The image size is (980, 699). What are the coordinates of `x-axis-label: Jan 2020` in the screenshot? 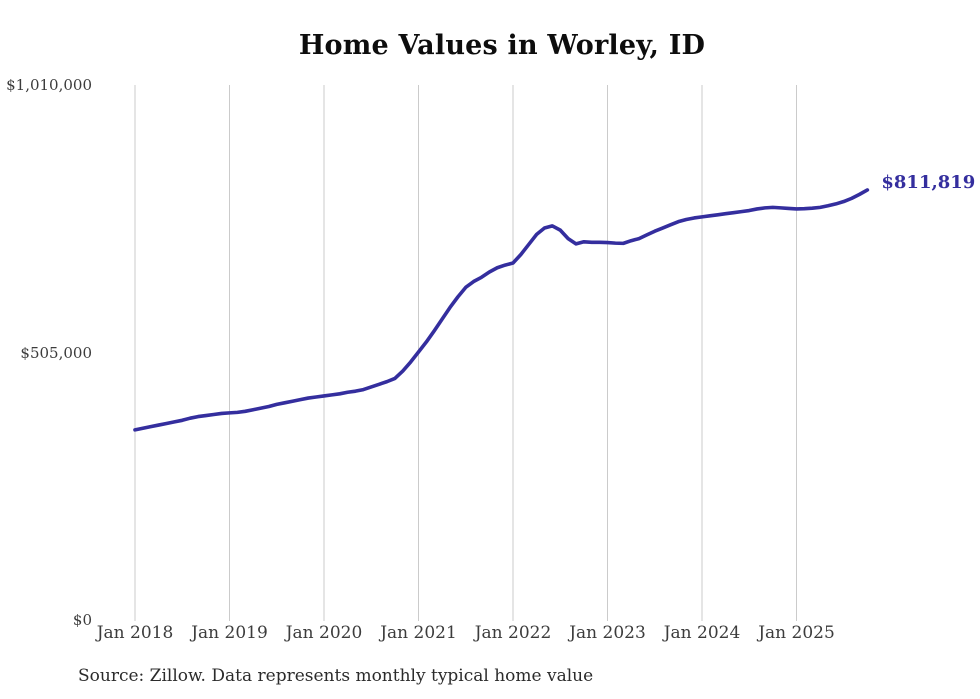 It's located at (324, 633).